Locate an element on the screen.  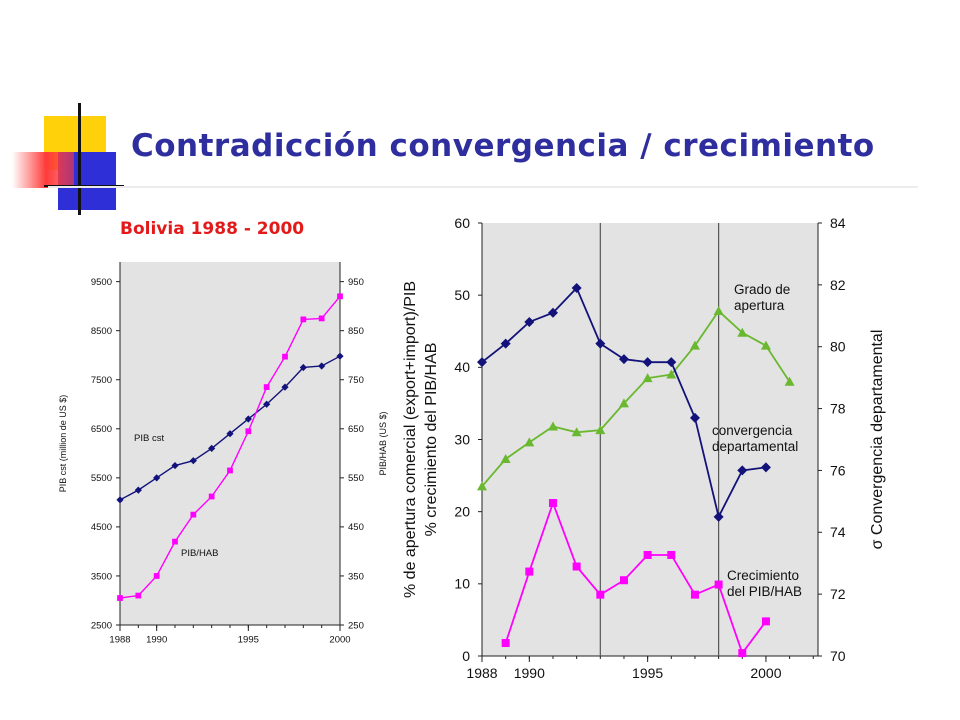
y2-tick-label: 78 is located at coordinates (838, 408).